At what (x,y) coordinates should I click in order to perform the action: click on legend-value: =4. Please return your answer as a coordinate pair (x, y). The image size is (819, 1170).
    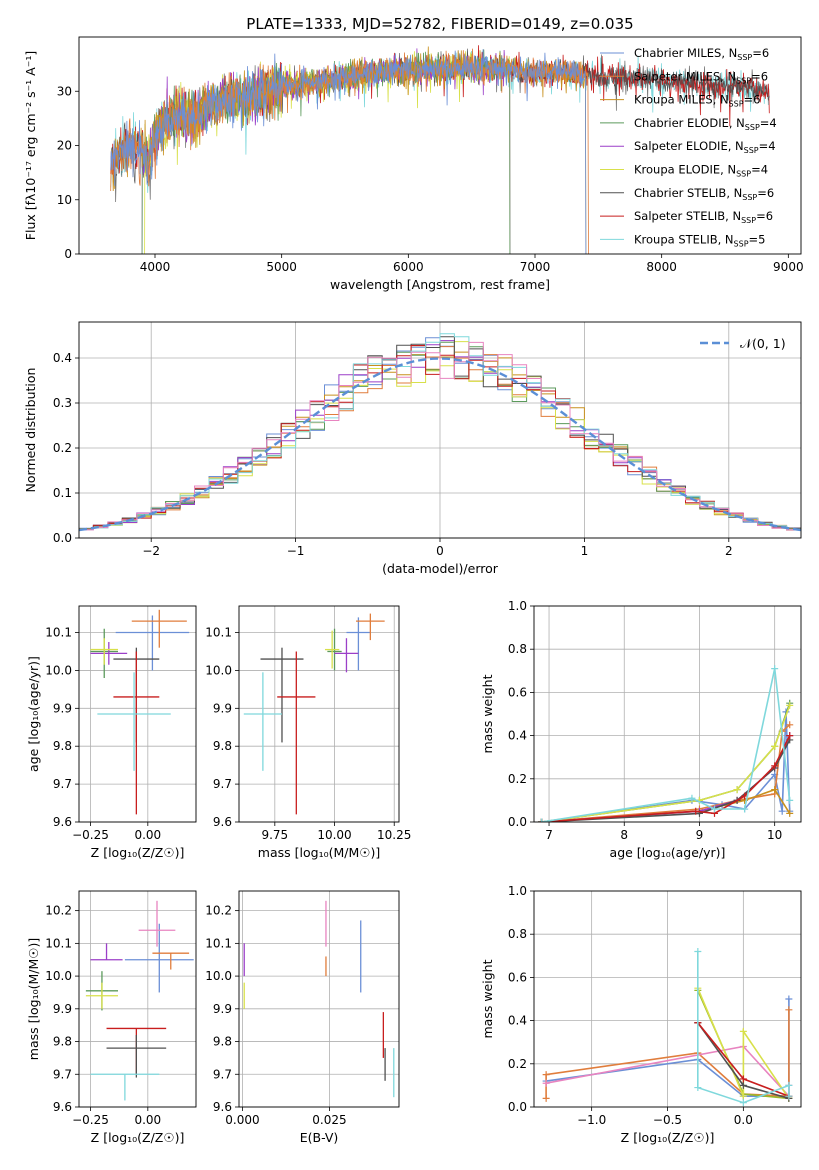
    Looking at the image, I should click on (759, 170).